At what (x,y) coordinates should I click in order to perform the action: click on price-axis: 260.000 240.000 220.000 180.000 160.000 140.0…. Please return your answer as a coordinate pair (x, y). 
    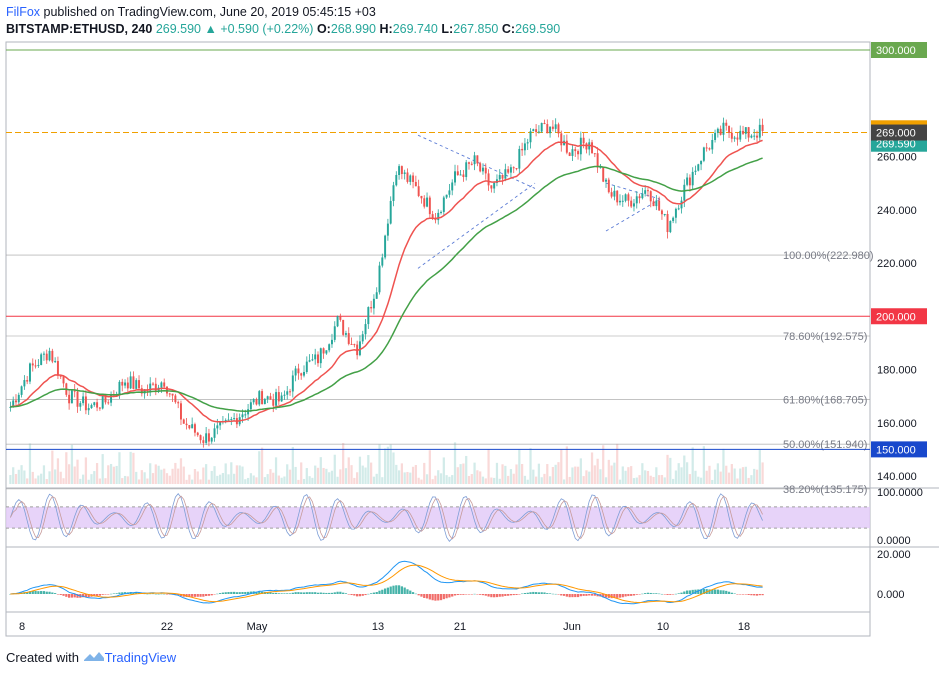
    Looking at the image, I should click on (900, 377).